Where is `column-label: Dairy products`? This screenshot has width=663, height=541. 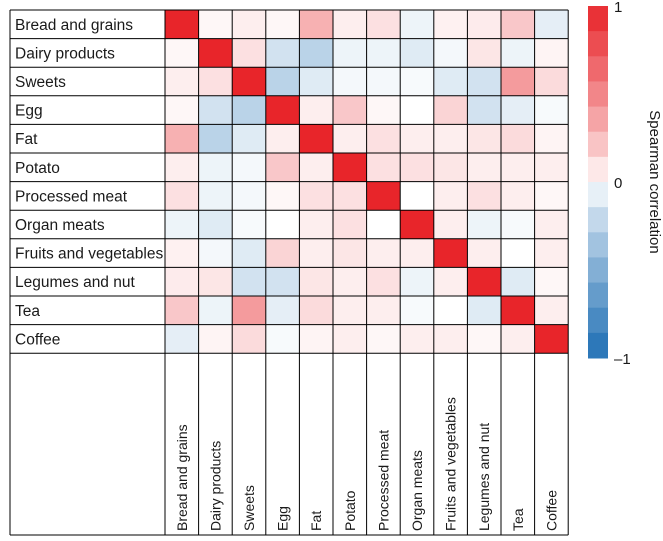 column-label: Dairy products is located at coordinates (215, 486).